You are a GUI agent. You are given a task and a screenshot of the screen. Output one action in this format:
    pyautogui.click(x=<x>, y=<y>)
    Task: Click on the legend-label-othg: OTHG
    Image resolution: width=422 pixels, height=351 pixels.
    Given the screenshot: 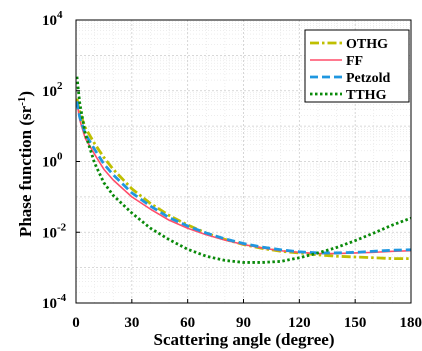 What is the action you would take?
    pyautogui.click(x=367, y=44)
    